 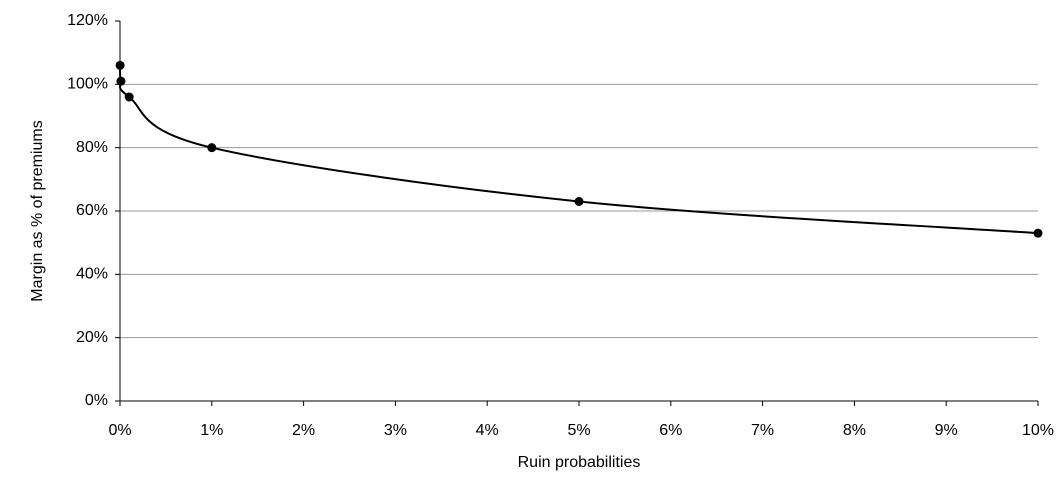 I want to click on y-tick-label: 40%, so click(x=92, y=274).